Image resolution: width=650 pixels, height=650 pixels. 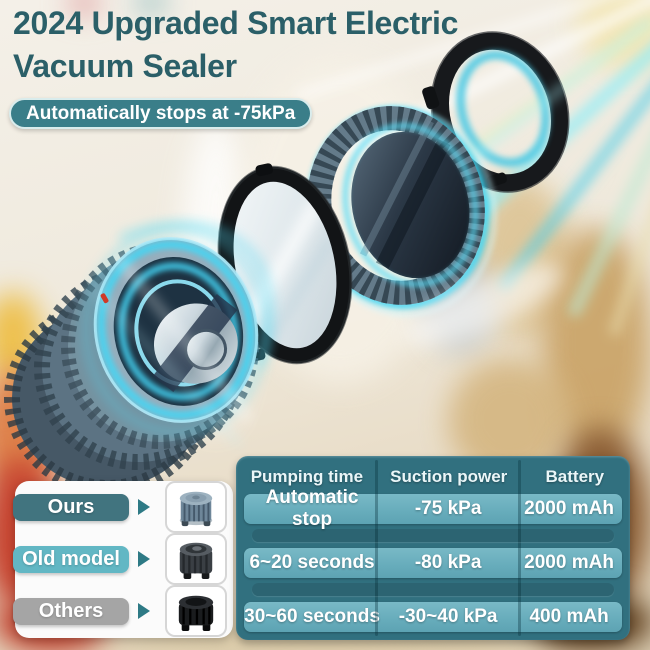 What do you see at coordinates (161, 113) in the screenshot?
I see `feature-badge: Automatically stops at -75kPa` at bounding box center [161, 113].